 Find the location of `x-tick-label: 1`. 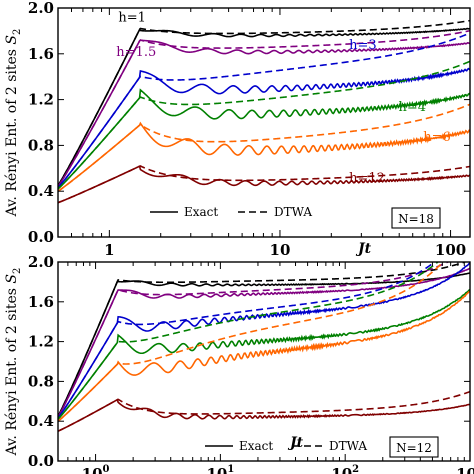

x-tick-label: 1 is located at coordinates (109, 250).